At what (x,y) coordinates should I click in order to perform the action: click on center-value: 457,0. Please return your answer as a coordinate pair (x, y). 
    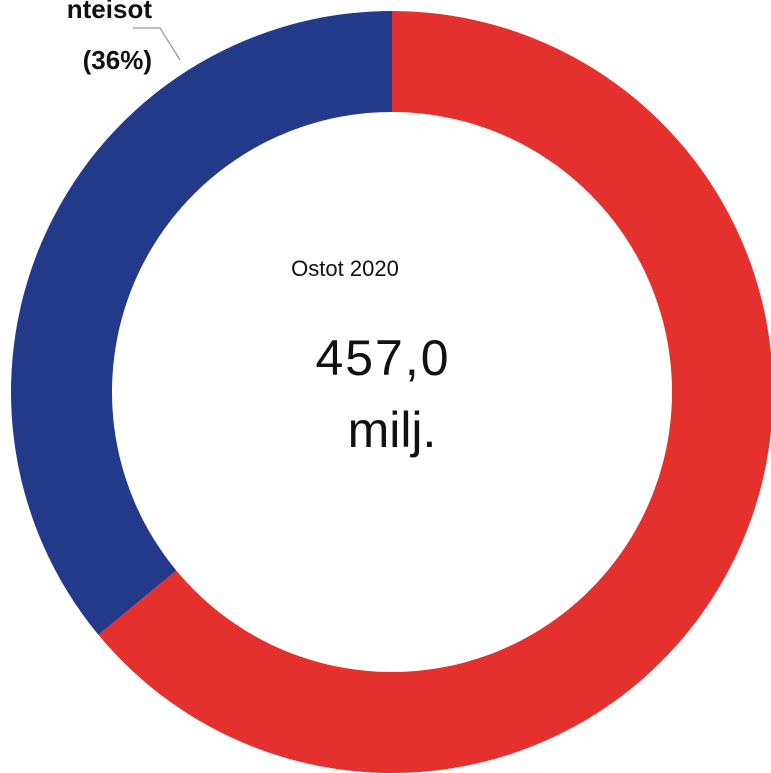
    Looking at the image, I should click on (382, 358).